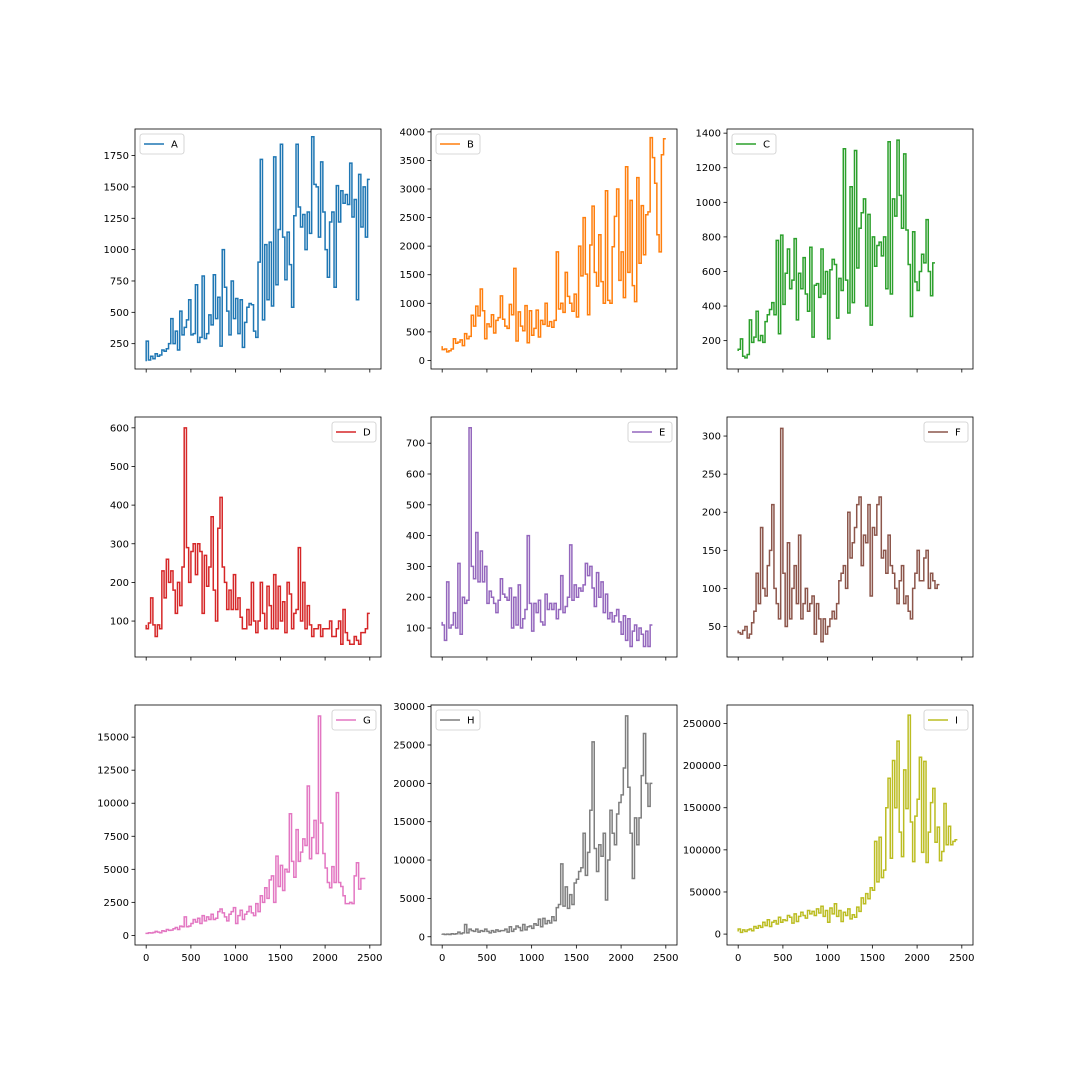  Describe the element at coordinates (754, 144) in the screenshot. I see `legend: C` at that location.